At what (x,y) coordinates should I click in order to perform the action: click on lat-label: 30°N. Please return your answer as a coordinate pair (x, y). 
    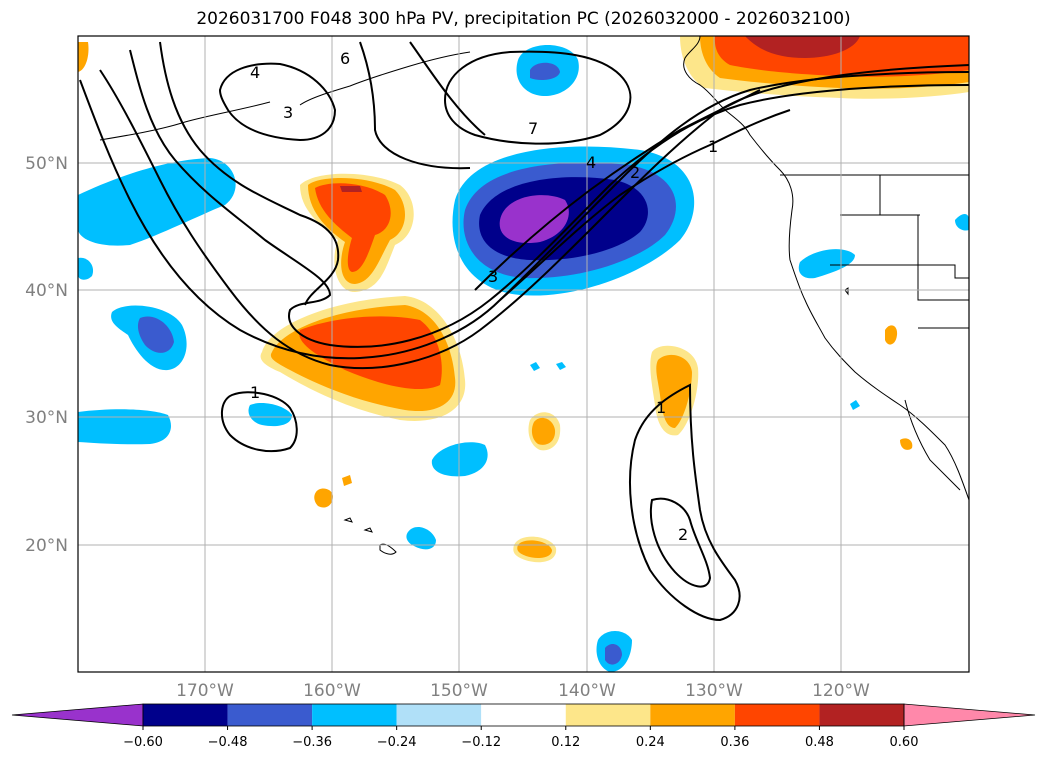
    Looking at the image, I should click on (46, 418).